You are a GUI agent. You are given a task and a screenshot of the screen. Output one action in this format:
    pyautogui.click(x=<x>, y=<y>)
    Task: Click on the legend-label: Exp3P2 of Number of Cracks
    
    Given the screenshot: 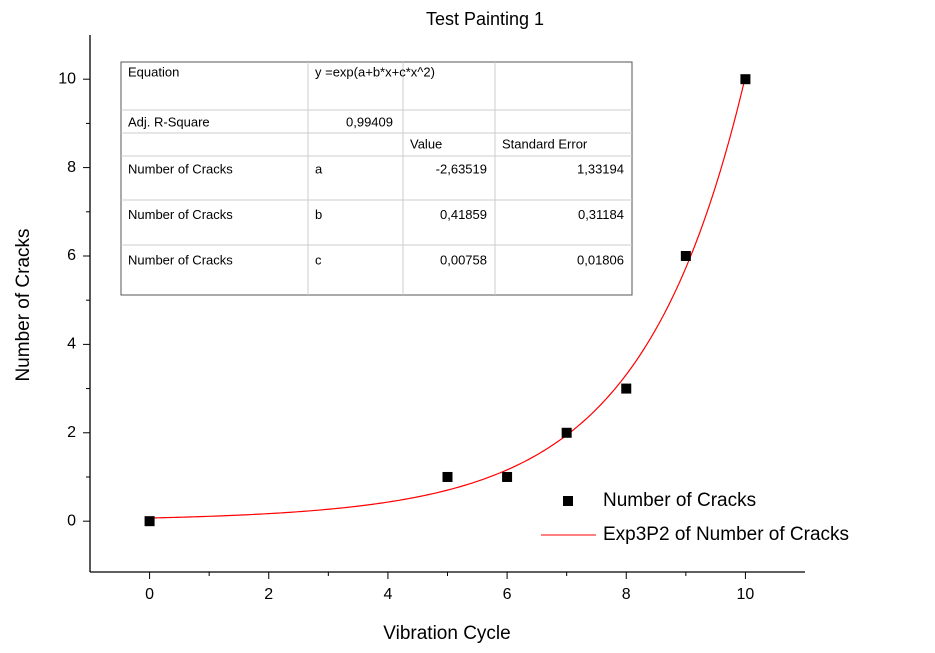 What is the action you would take?
    pyautogui.click(x=726, y=534)
    